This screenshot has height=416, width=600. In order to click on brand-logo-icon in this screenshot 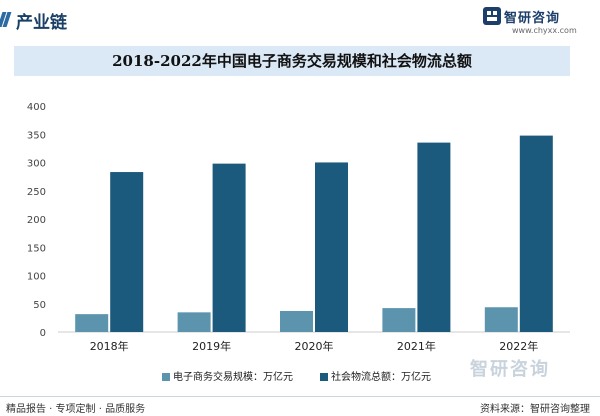, I will do `click(492, 16)`.